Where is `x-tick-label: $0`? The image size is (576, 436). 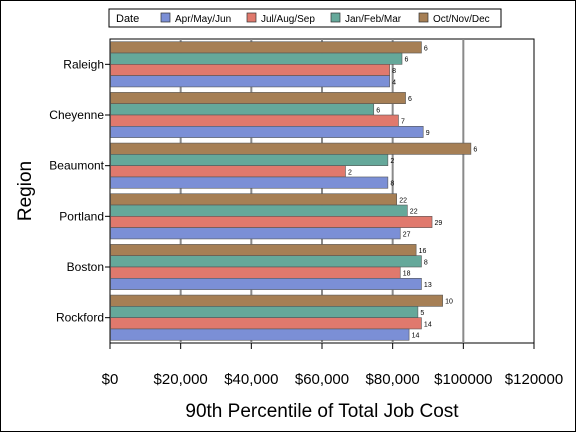 x-tick-label: $0 is located at coordinates (110, 379).